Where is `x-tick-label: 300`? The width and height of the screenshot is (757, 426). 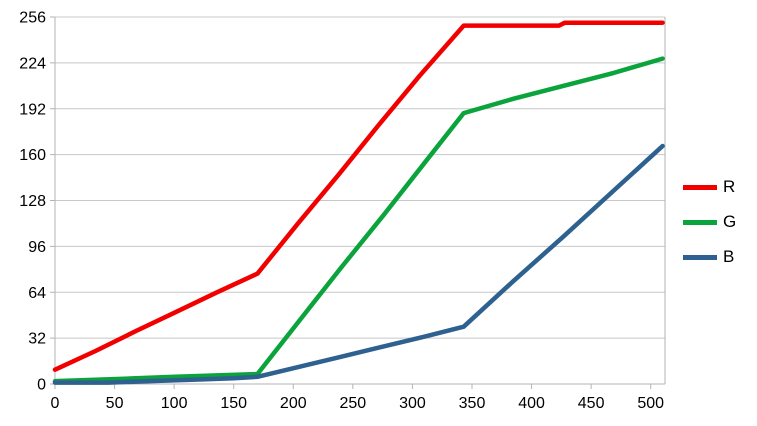 x-tick-label: 300 is located at coordinates (412, 403).